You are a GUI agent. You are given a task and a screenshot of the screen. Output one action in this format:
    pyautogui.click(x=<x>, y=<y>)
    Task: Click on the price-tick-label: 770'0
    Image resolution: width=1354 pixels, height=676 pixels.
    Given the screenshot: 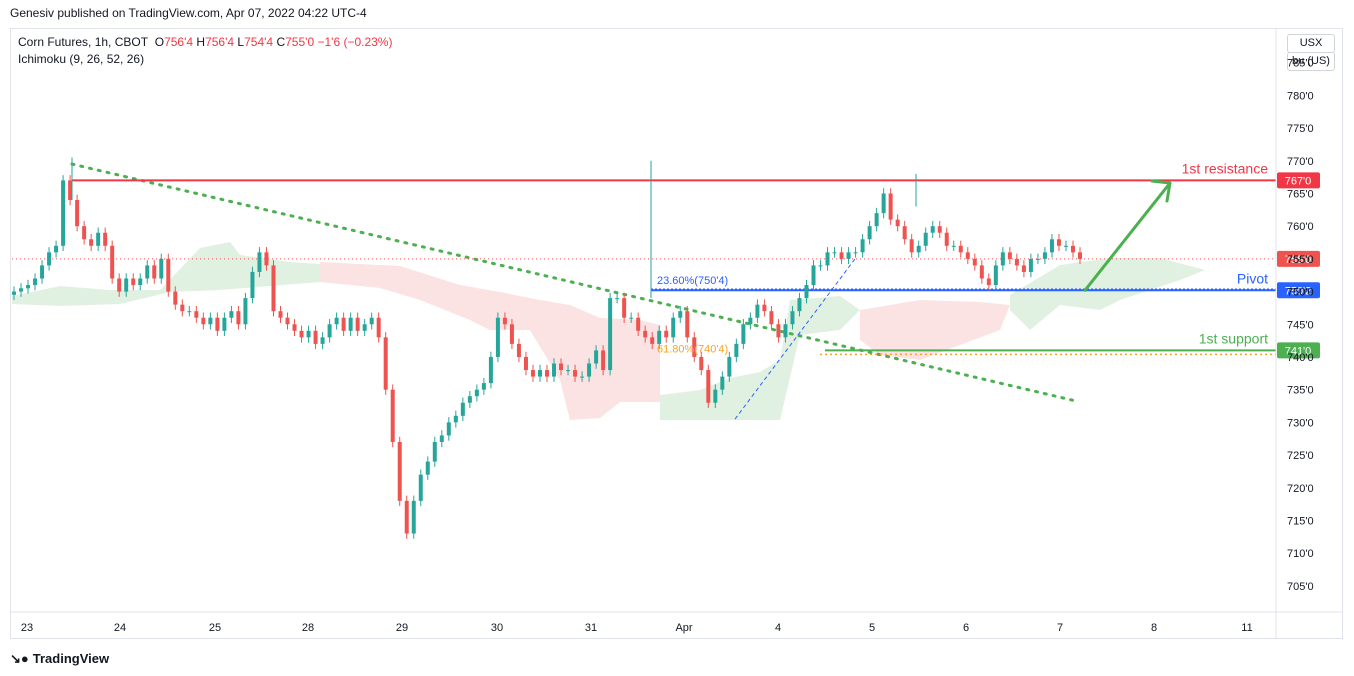 What is the action you would take?
    pyautogui.click(x=1300, y=162)
    